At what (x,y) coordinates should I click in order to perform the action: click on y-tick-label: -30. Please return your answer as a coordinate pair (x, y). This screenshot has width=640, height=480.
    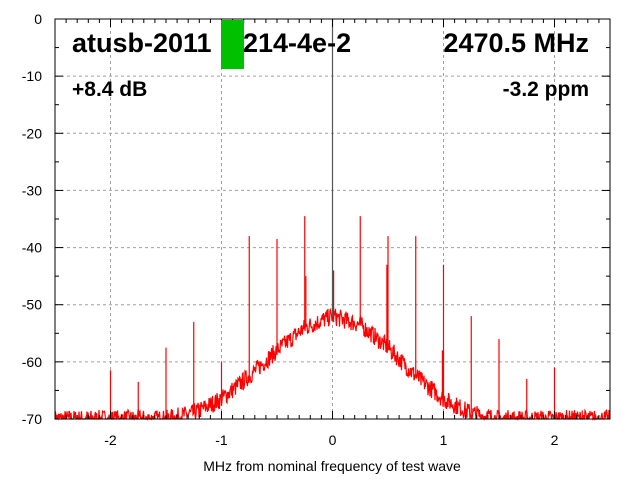
    Looking at the image, I should click on (32, 190).